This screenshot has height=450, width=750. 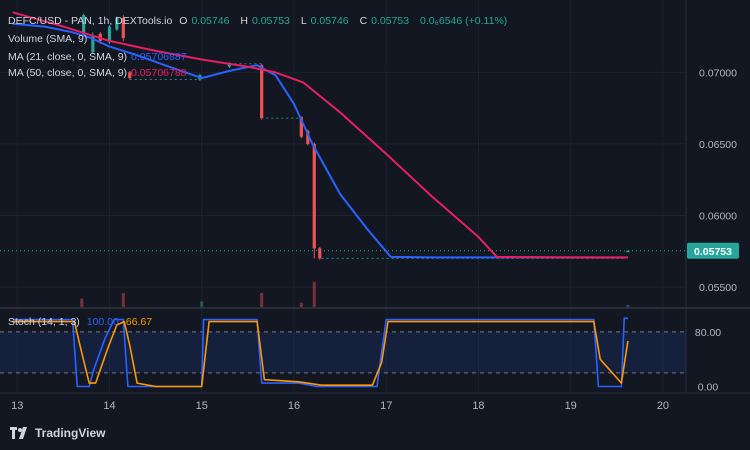 I want to click on change-label: 0.0₆6546 (+0.11%), so click(x=464, y=21).